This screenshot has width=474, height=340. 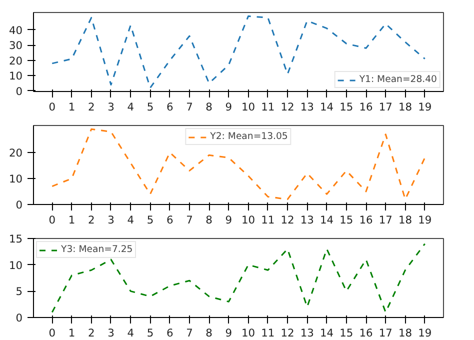 What do you see at coordinates (249, 136) in the screenshot?
I see `legend-label: Y2: Mean=13.05` at bounding box center [249, 136].